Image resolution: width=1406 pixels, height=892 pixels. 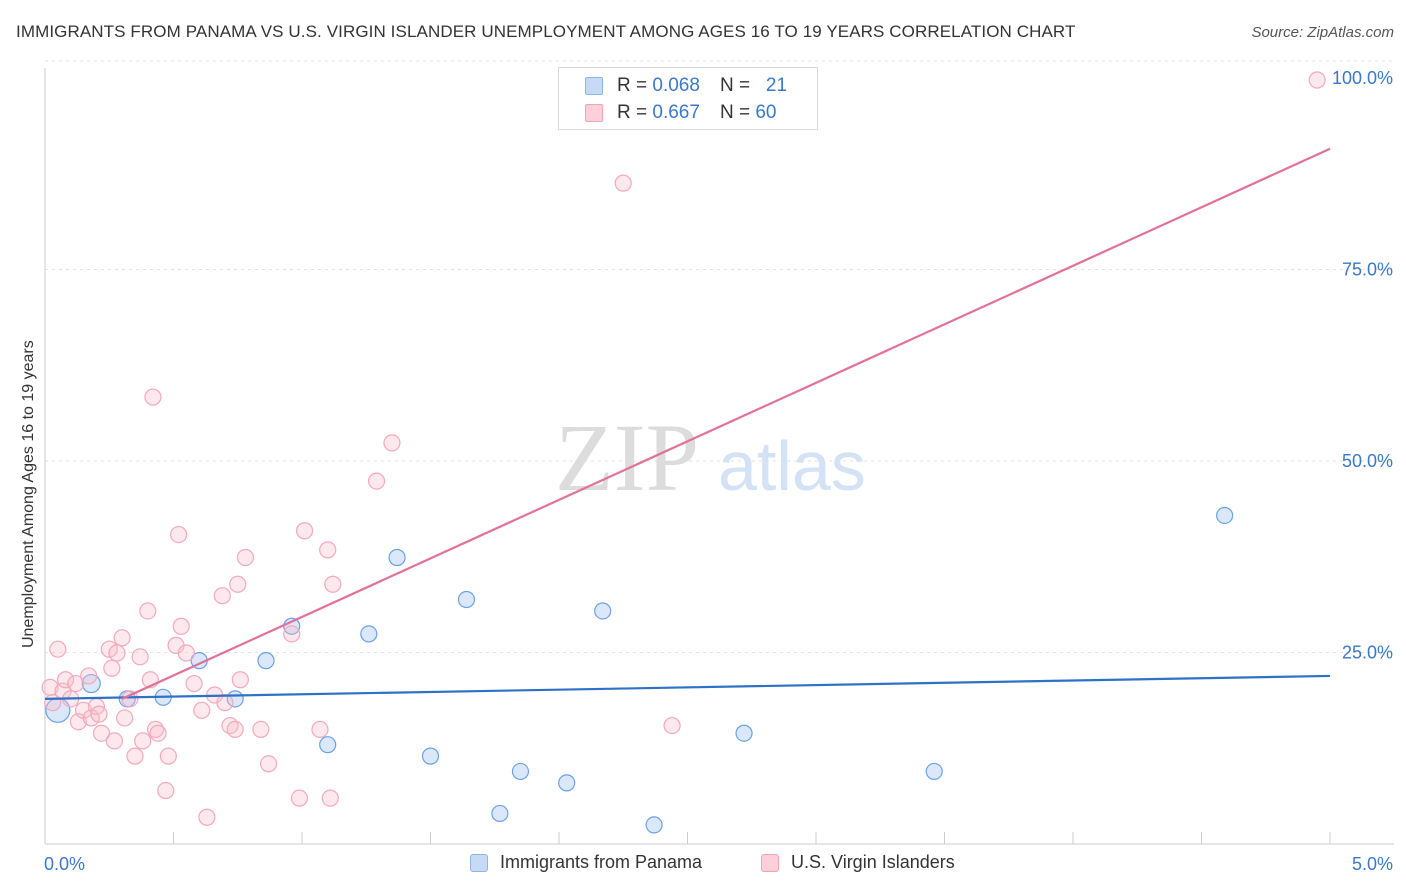 I want to click on trend-line-panama, so click(x=687, y=687).